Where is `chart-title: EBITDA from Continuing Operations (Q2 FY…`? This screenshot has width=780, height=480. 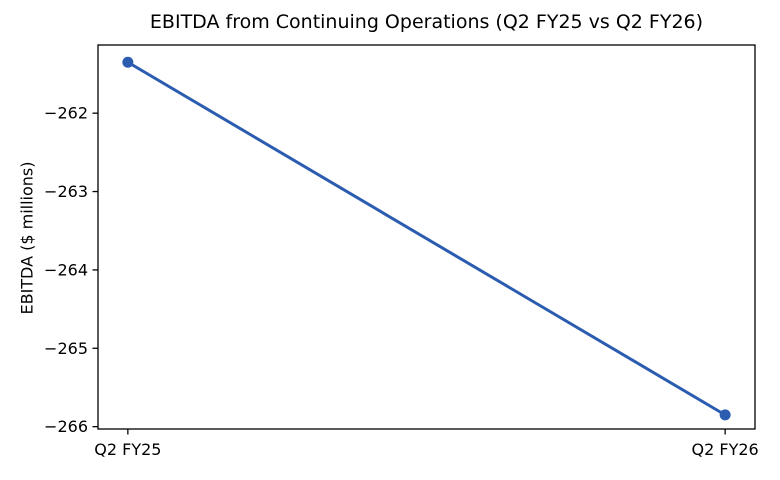
chart-title: EBITDA from Continuing Operations (Q2 FY… is located at coordinates (426, 22).